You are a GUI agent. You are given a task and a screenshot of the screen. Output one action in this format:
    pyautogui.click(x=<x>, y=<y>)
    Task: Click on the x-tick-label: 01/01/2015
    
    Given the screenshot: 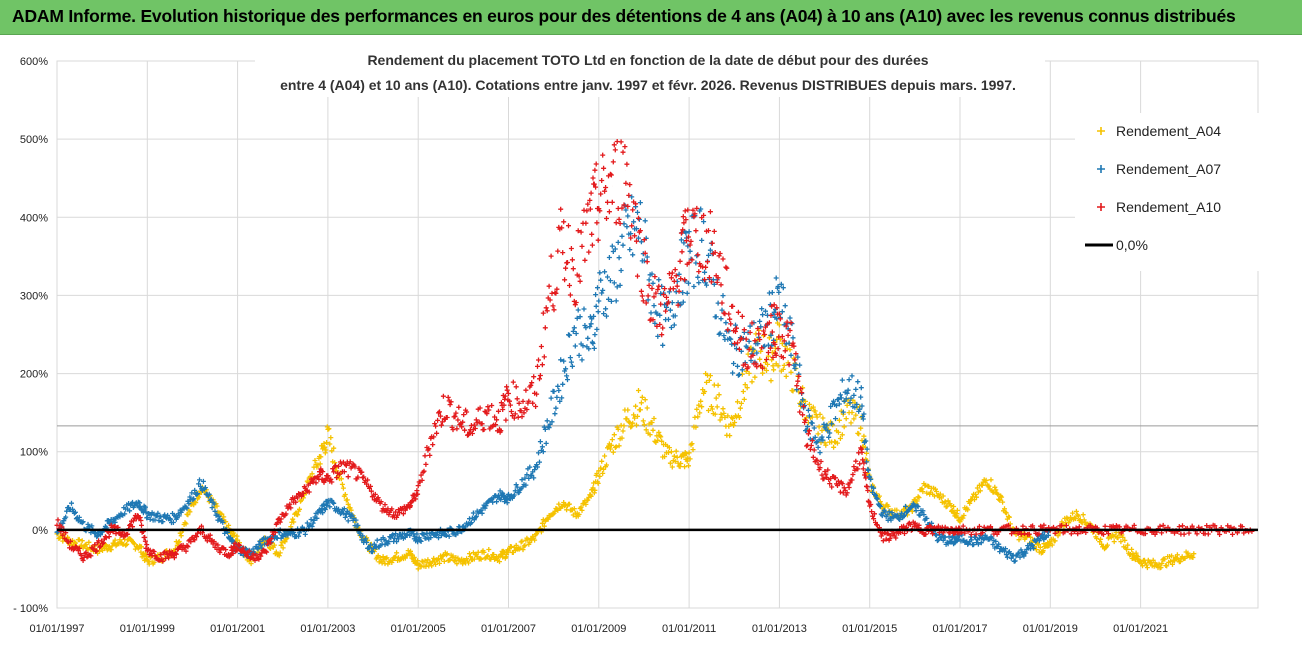 What is the action you would take?
    pyautogui.click(x=869, y=629)
    